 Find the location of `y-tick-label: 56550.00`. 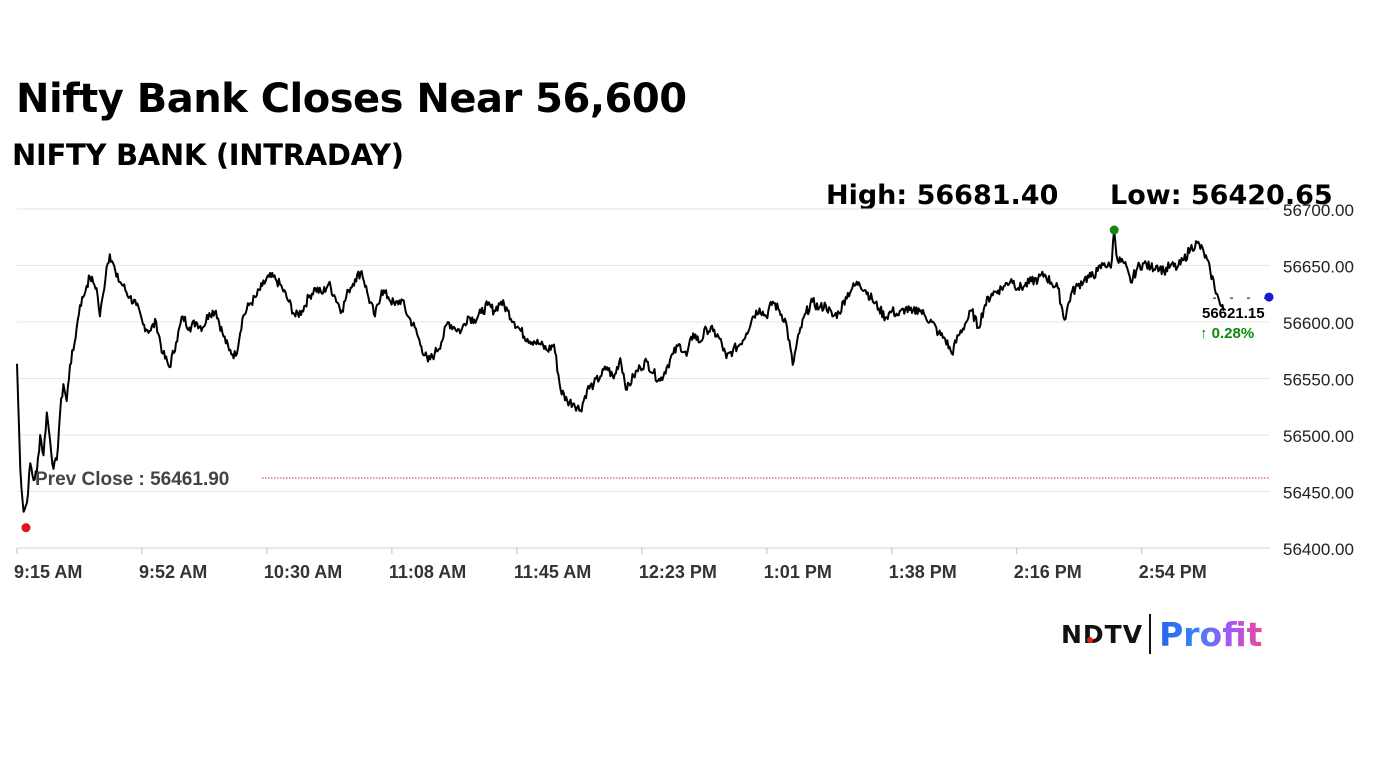

y-tick-label: 56550.00 is located at coordinates (1318, 380).